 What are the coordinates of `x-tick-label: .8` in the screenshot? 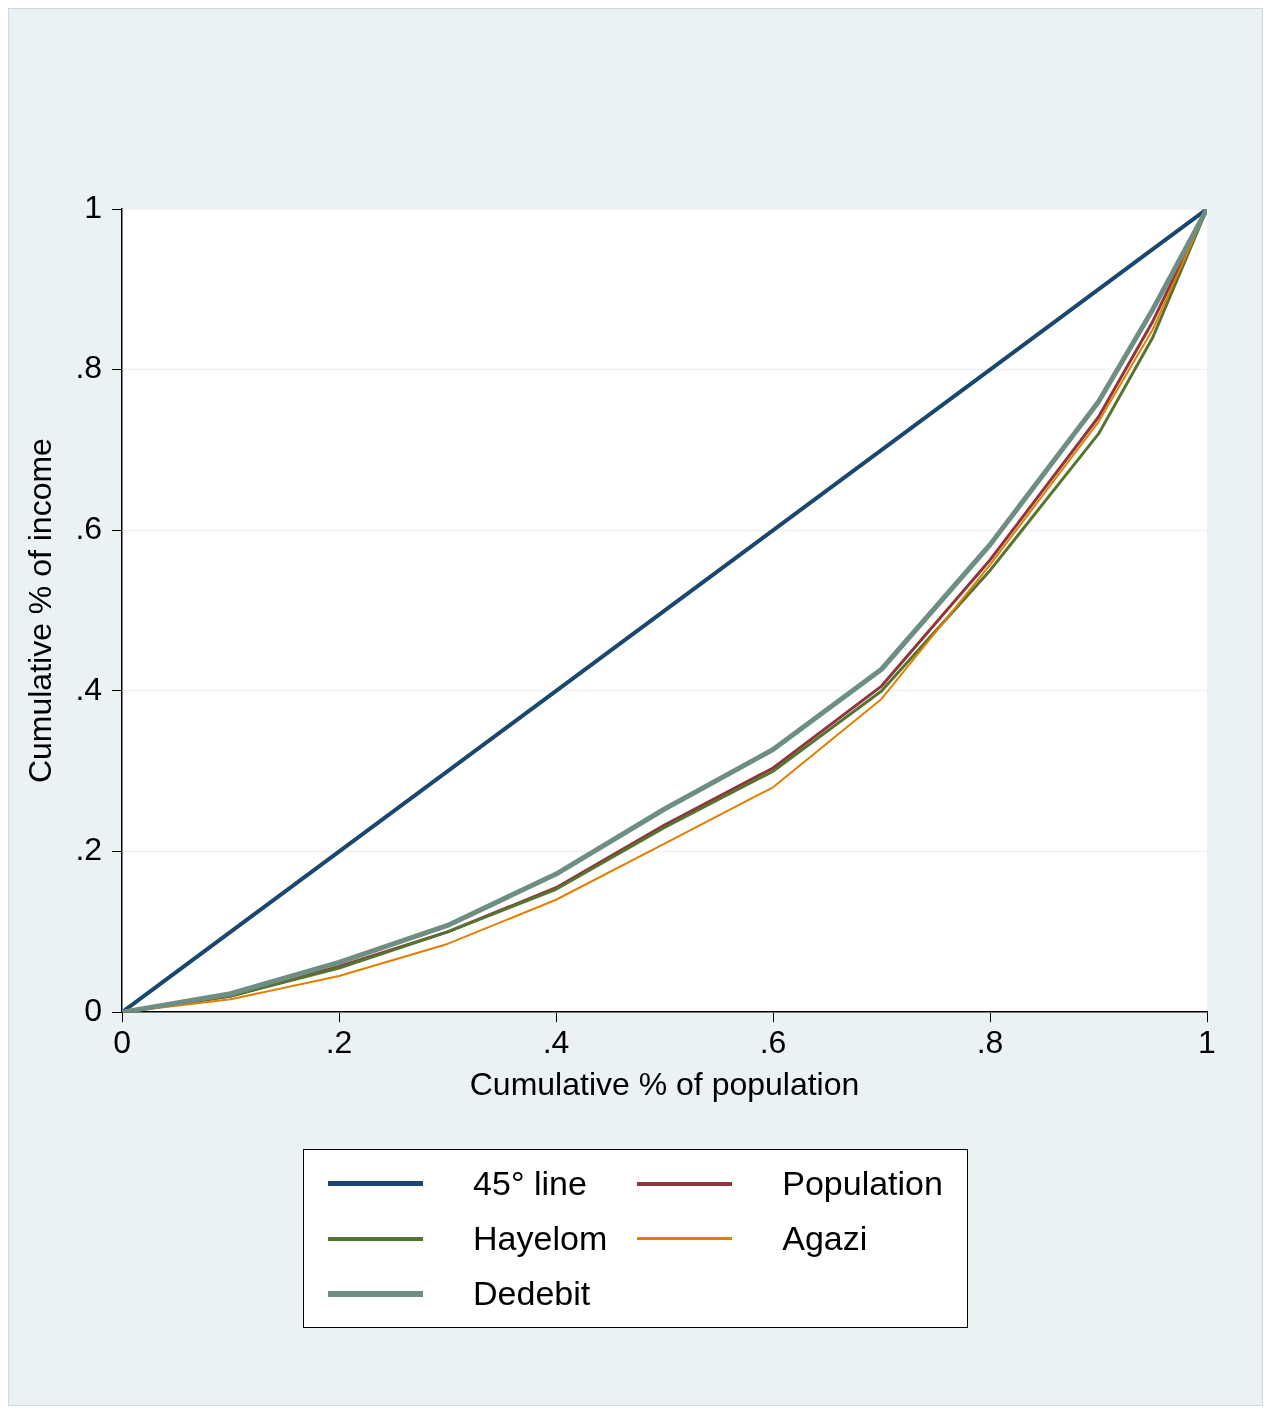 It's located at (990, 1042).